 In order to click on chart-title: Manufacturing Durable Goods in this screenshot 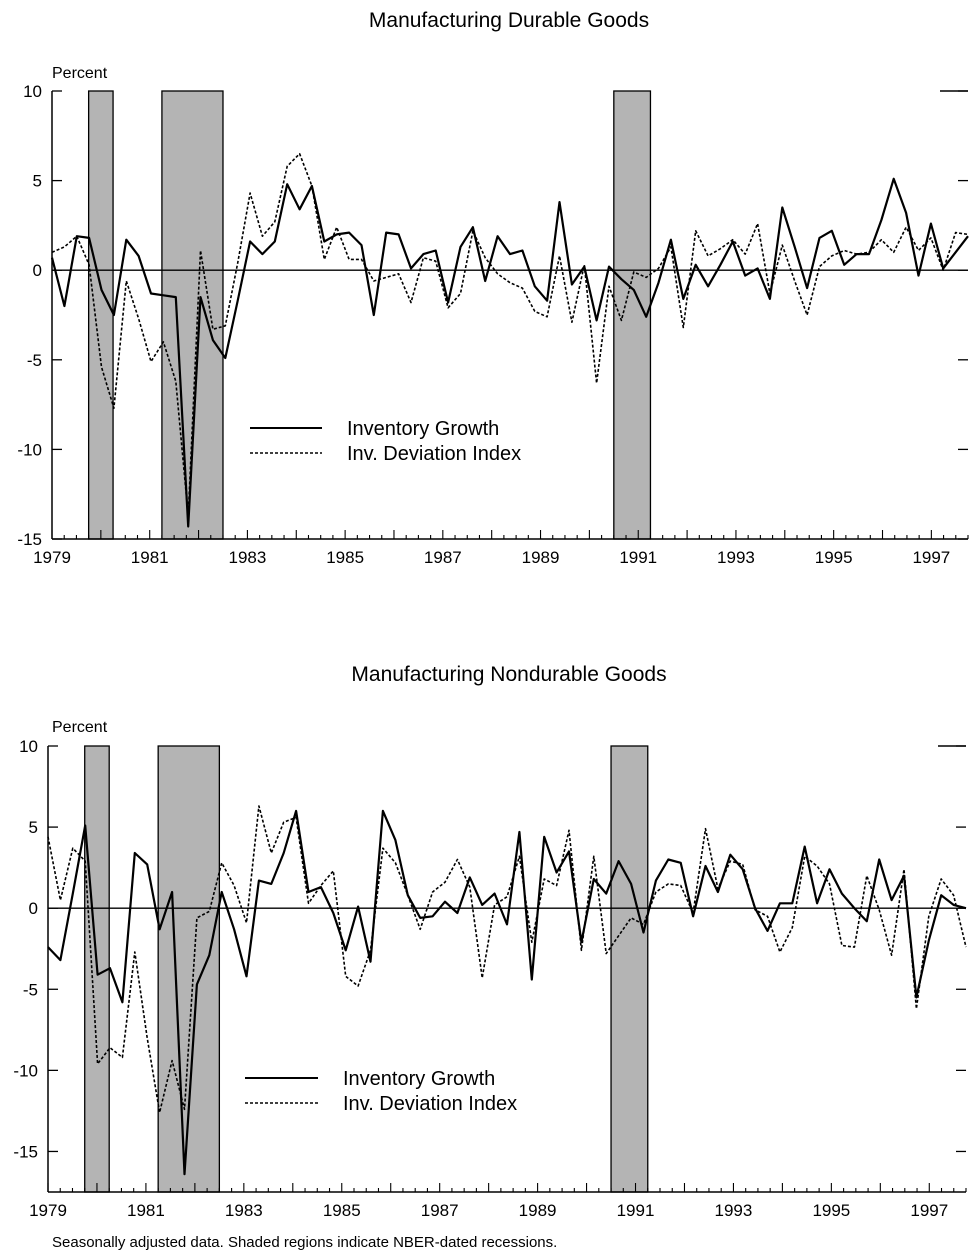, I will do `click(509, 20)`.